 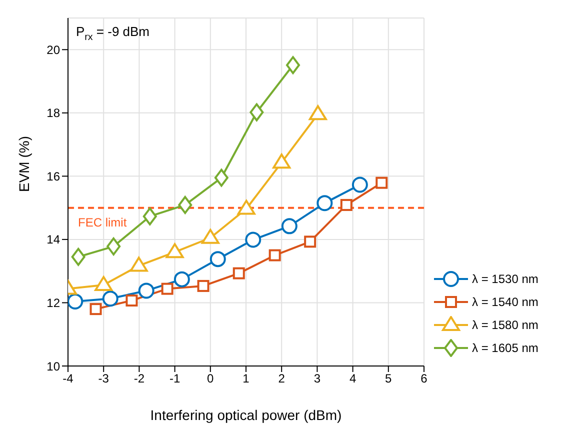 What do you see at coordinates (53, 366) in the screenshot?
I see `y-tick-label: 10` at bounding box center [53, 366].